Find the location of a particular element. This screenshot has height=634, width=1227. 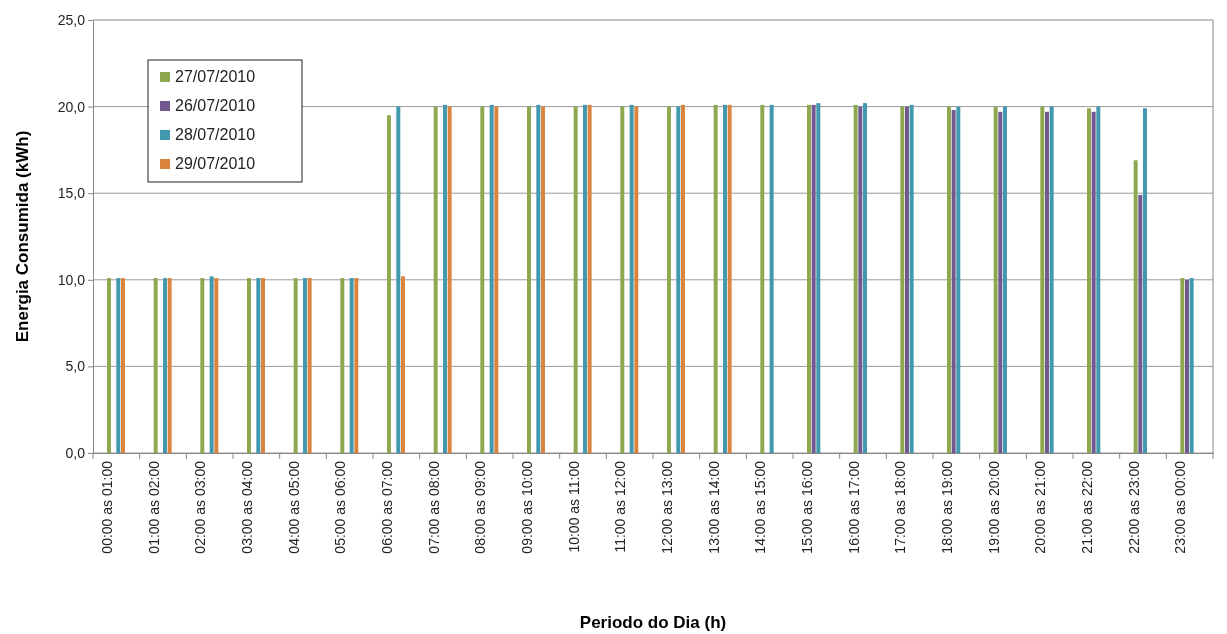

legend-label: 26/07/2010 is located at coordinates (215, 105).